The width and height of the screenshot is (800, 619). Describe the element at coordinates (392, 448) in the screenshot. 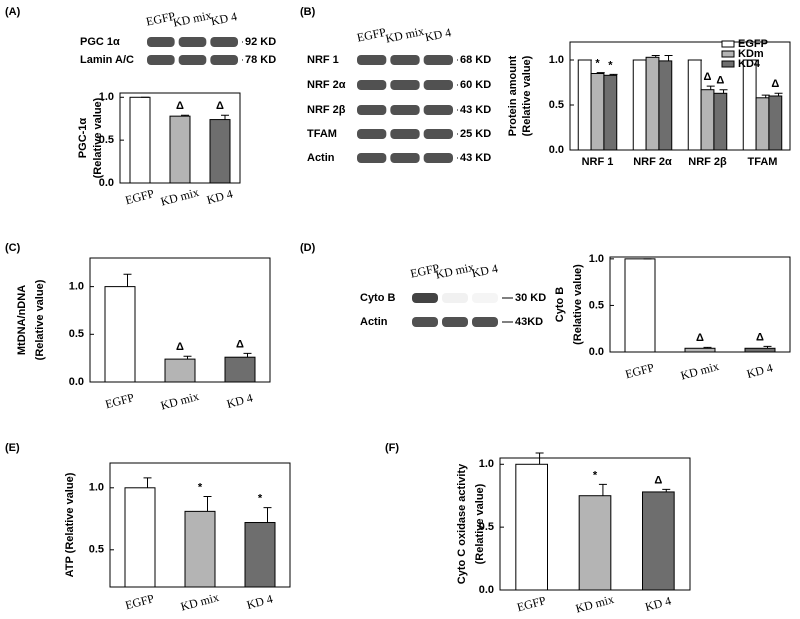

I see `panel-label: (F)` at that location.